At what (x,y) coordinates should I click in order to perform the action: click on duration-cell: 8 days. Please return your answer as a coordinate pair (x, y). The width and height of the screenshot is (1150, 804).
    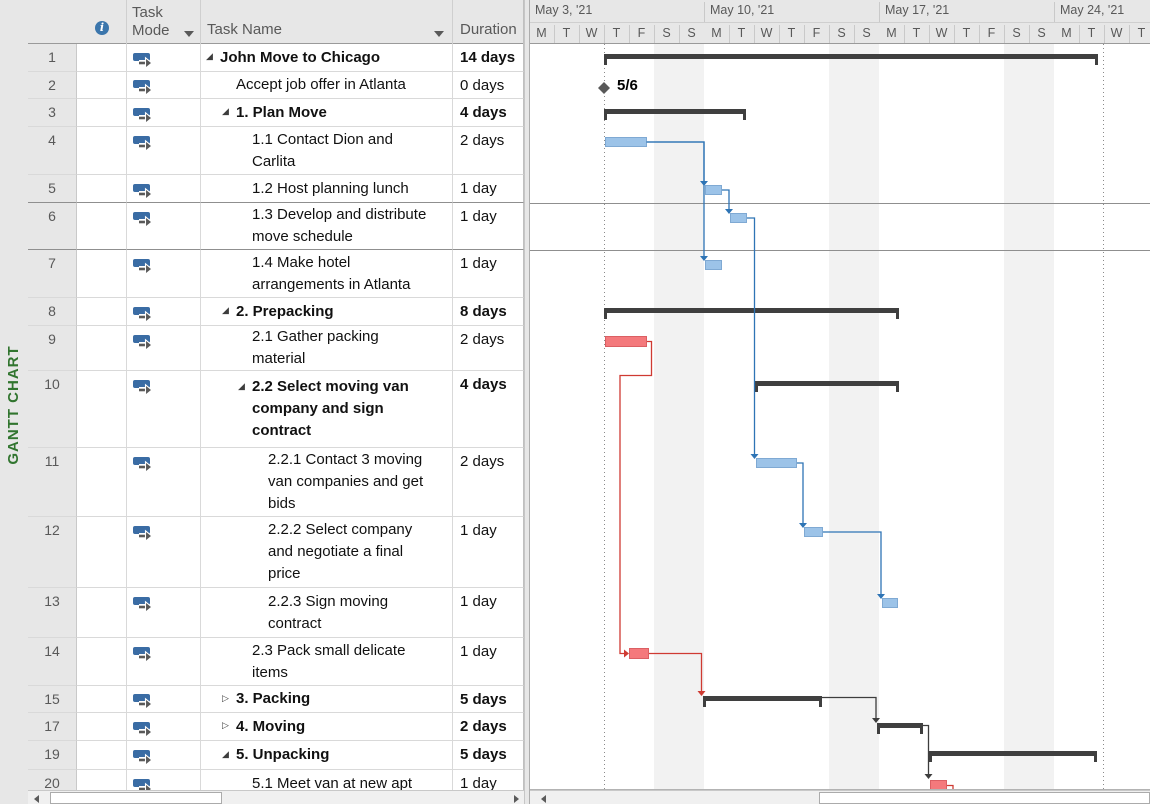
    Looking at the image, I should click on (488, 312).